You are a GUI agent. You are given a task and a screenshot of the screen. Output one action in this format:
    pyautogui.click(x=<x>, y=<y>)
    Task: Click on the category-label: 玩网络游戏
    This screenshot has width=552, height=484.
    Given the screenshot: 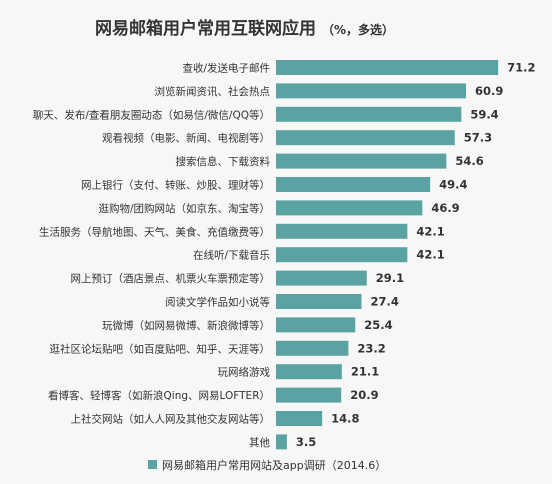 What is the action you would take?
    pyautogui.click(x=244, y=372)
    